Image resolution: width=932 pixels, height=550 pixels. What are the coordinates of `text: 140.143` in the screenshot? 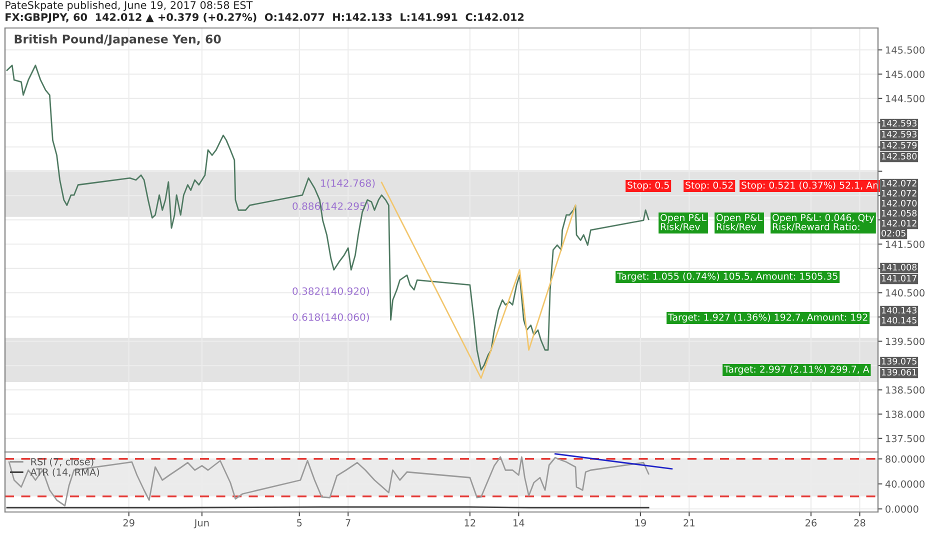 It's located at (899, 310).